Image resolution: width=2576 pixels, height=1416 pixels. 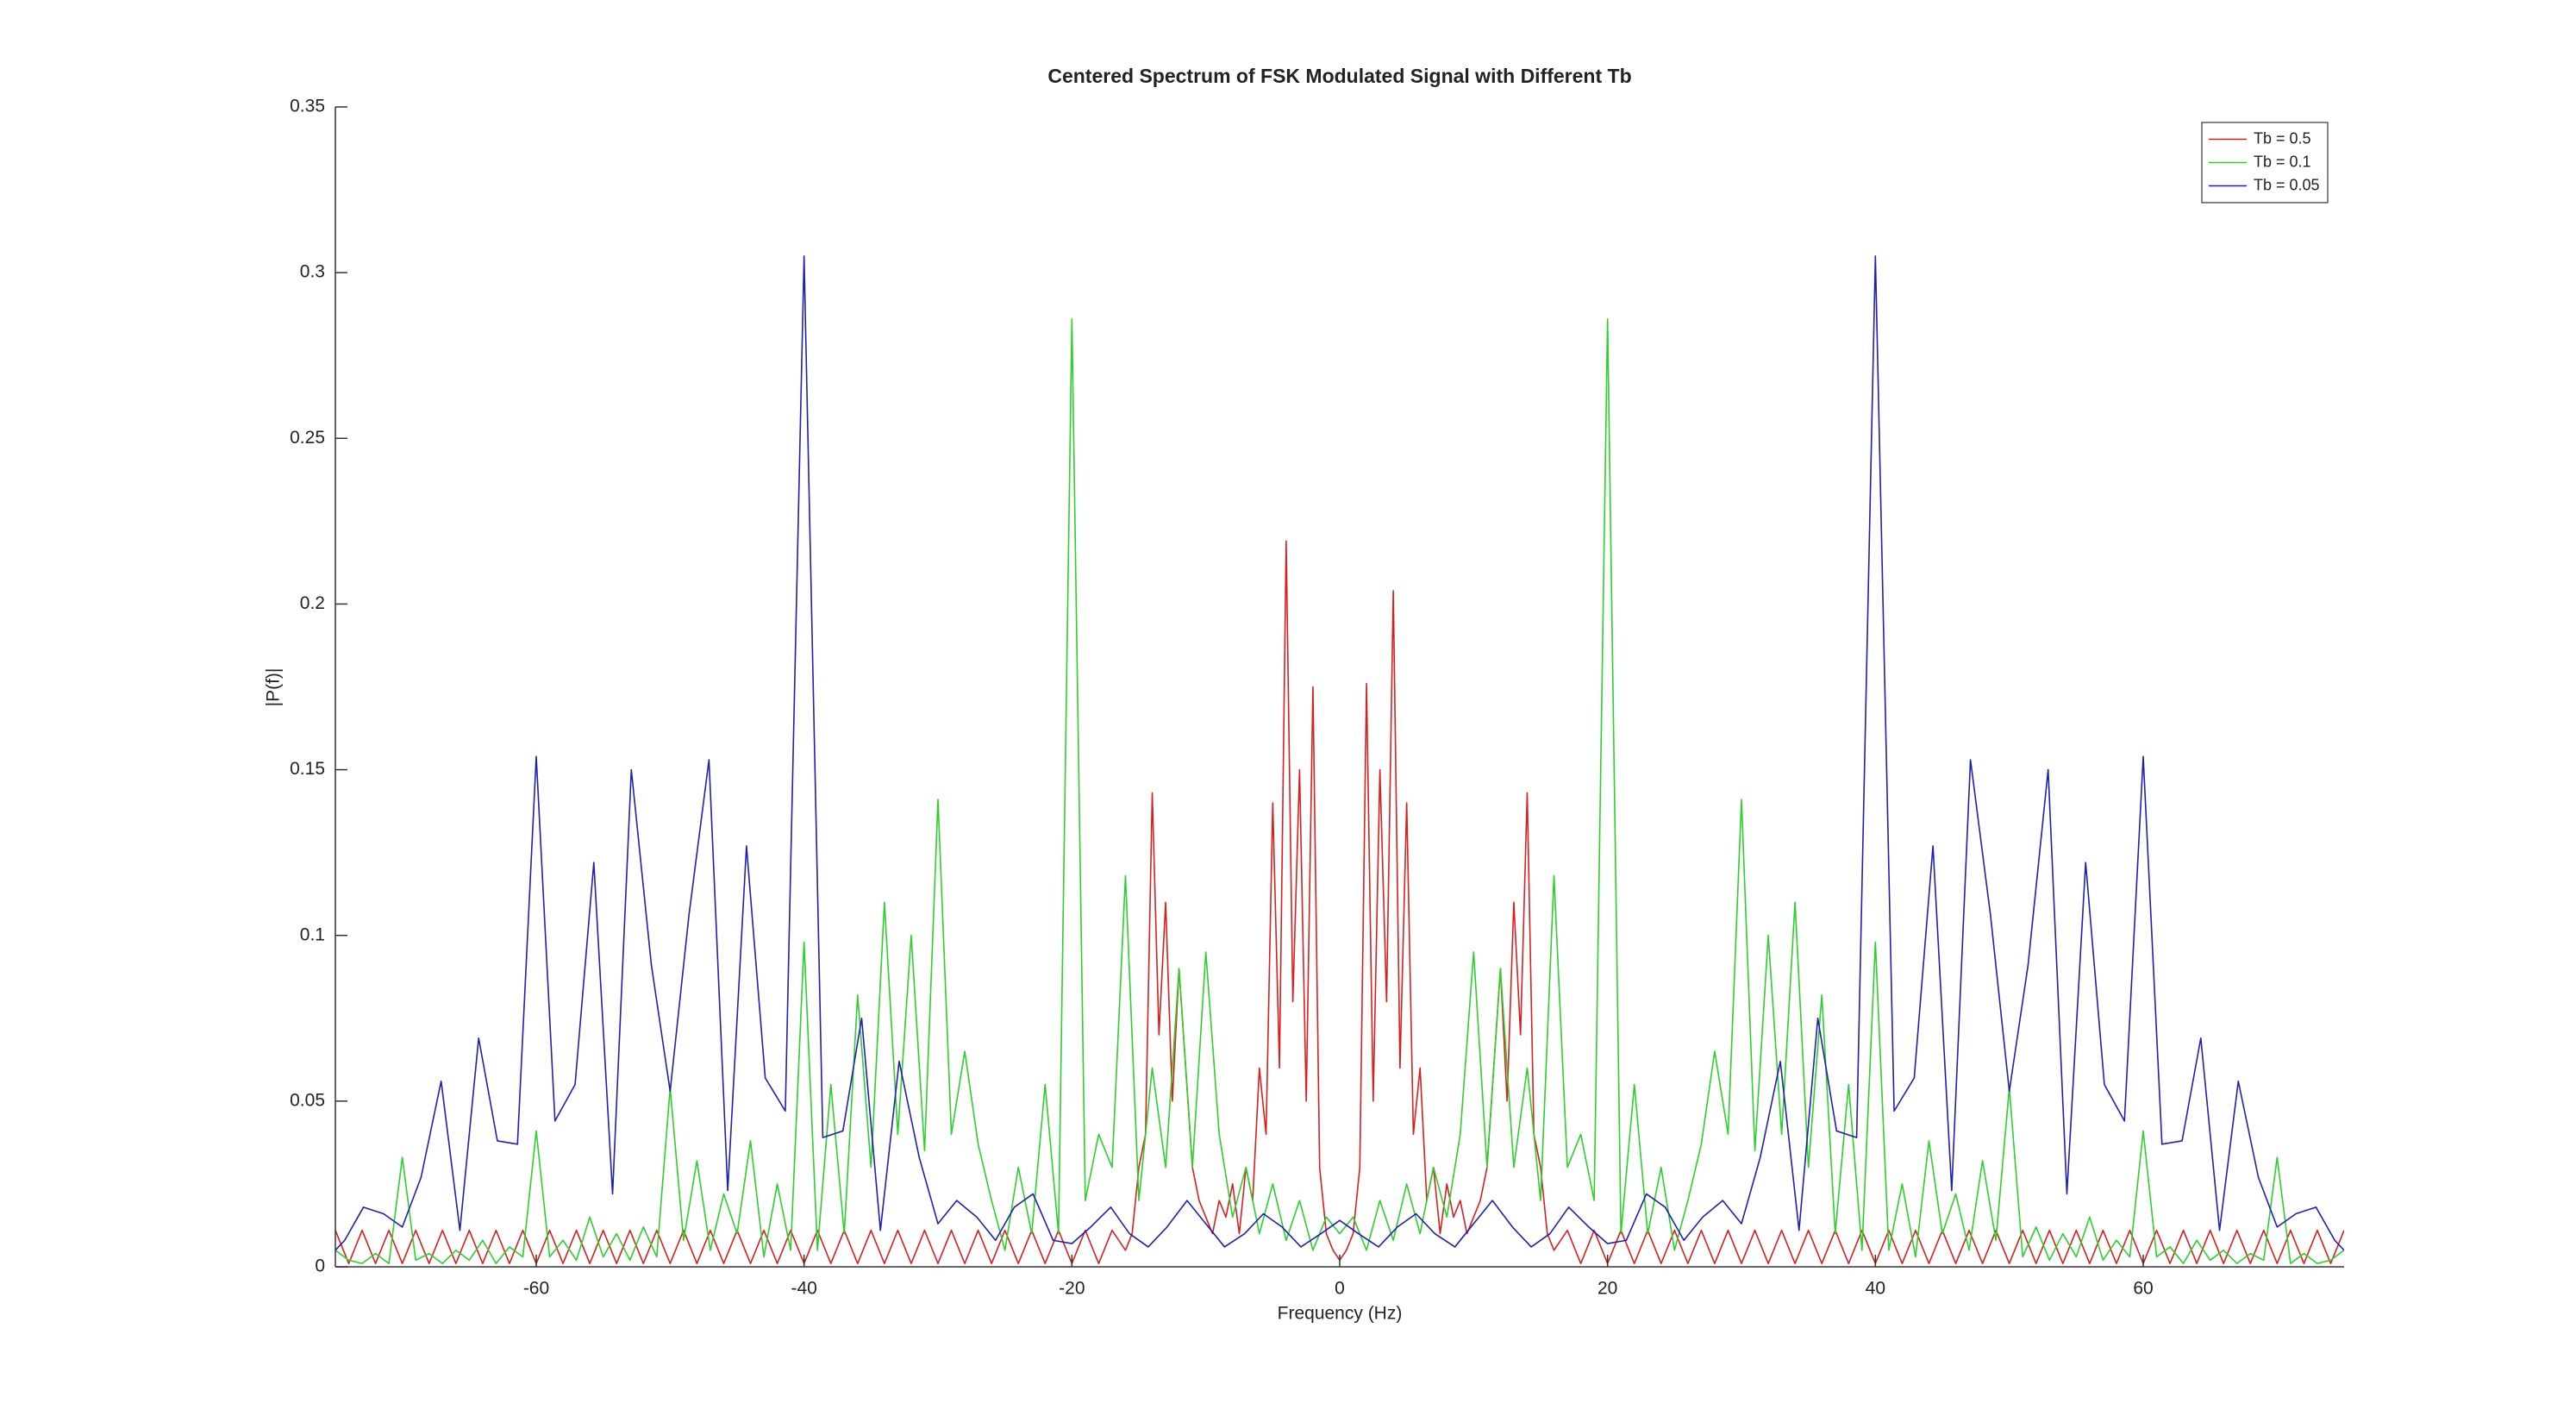 What do you see at coordinates (320, 1266) in the screenshot?
I see `y-tick-label: 0` at bounding box center [320, 1266].